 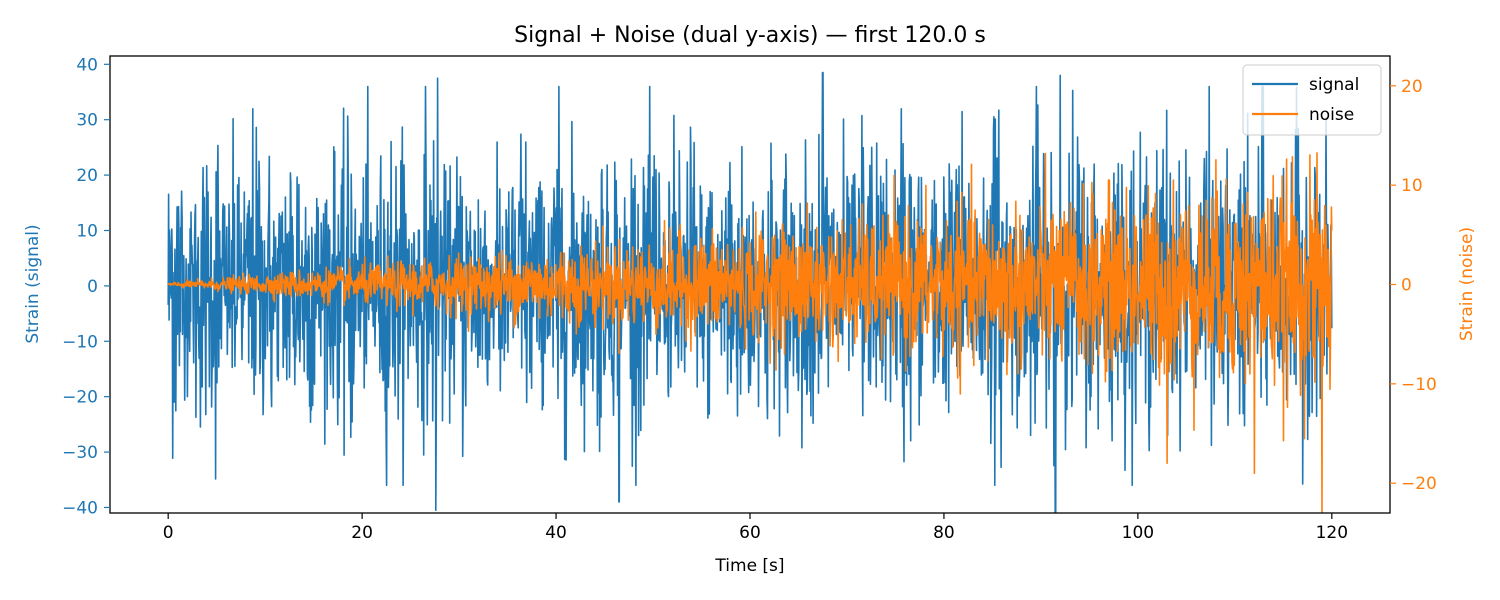 I want to click on x-tick-label: 80, so click(x=944, y=533).